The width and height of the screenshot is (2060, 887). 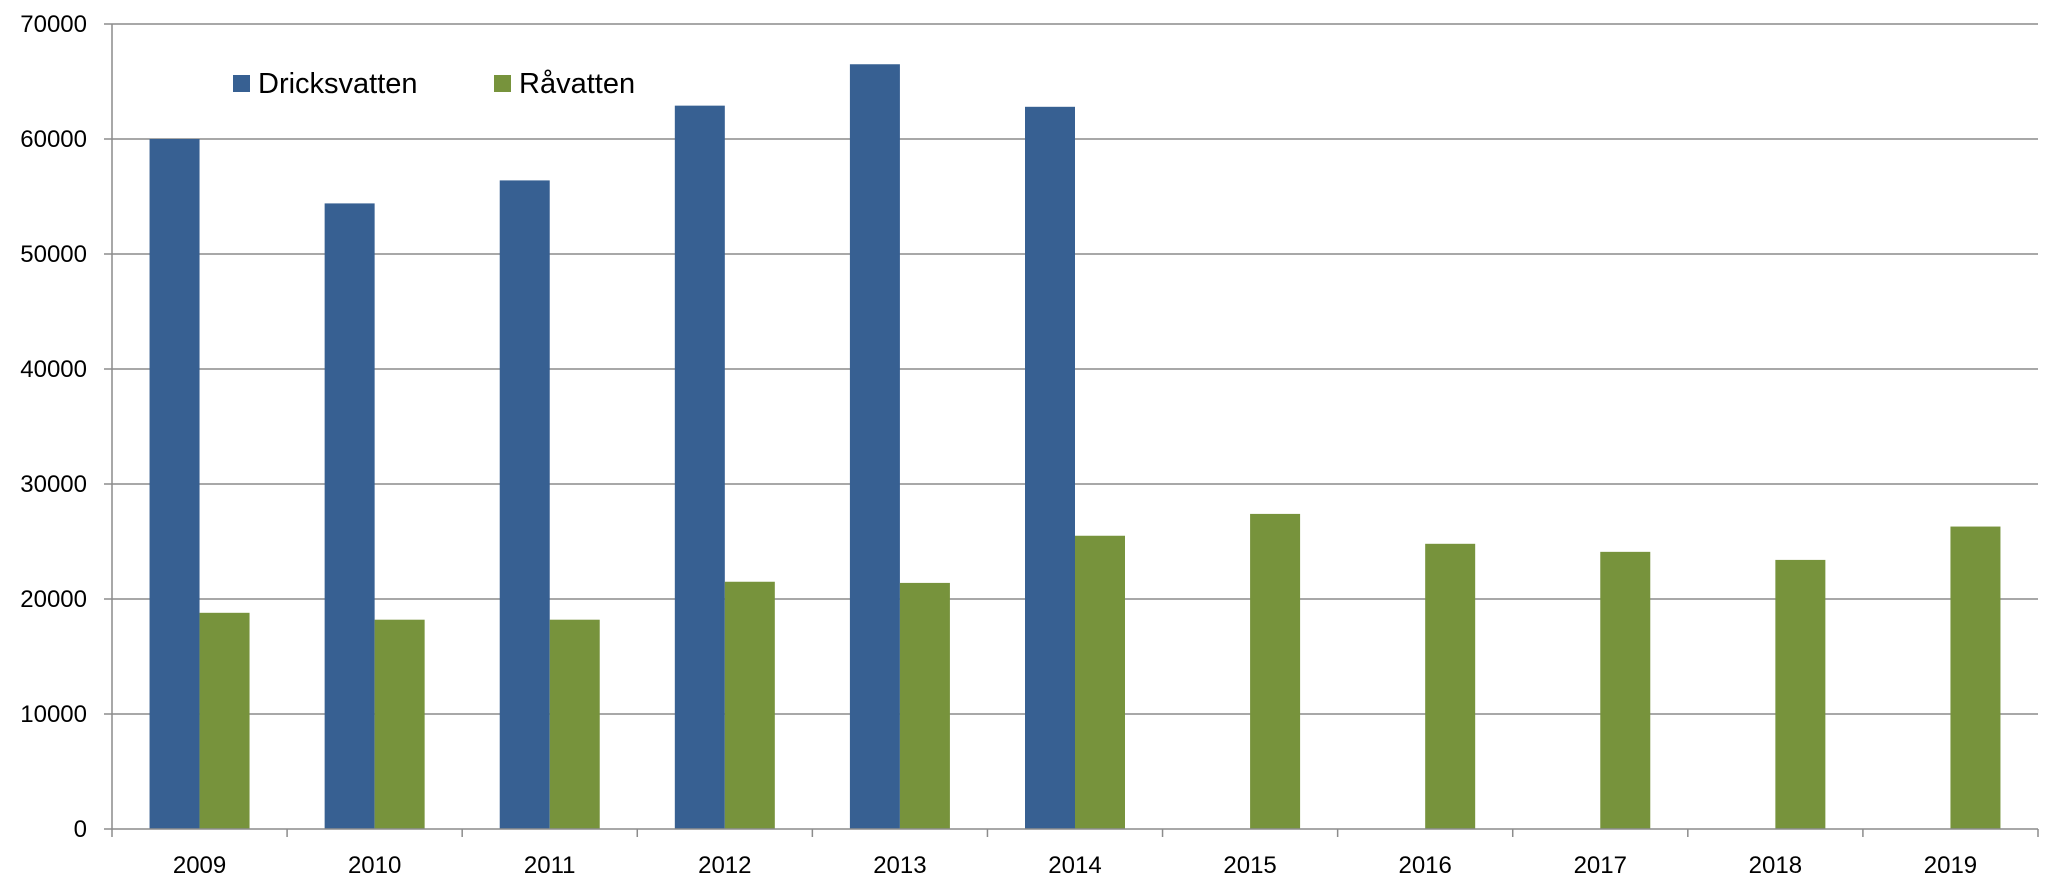 I want to click on bar-r-vatten-2016, so click(x=1450, y=686).